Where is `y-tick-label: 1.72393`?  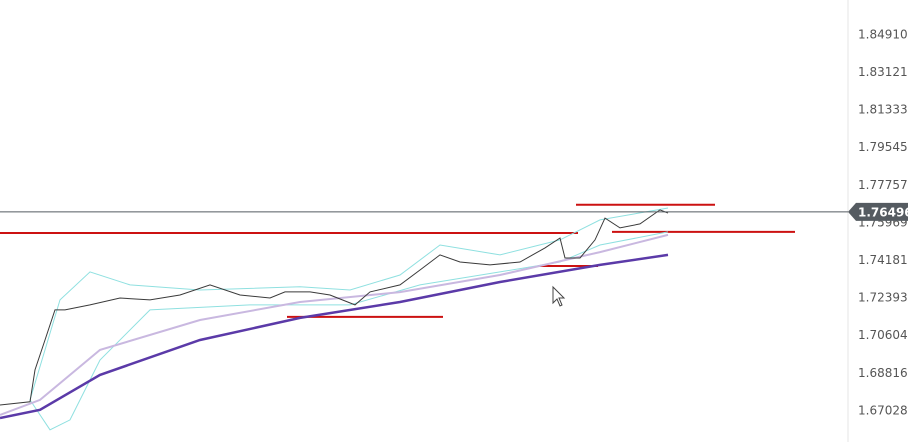
y-tick-label: 1.72393 is located at coordinates (883, 298).